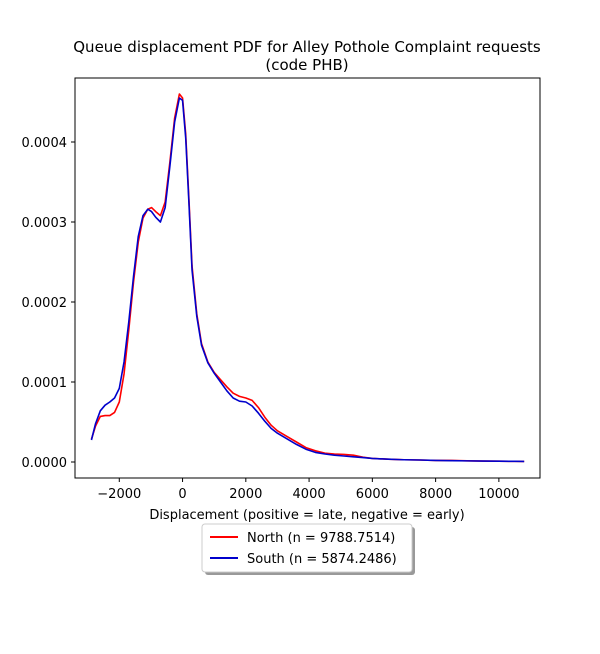  I want to click on chart-title-line2: (code PHB), so click(306, 65).